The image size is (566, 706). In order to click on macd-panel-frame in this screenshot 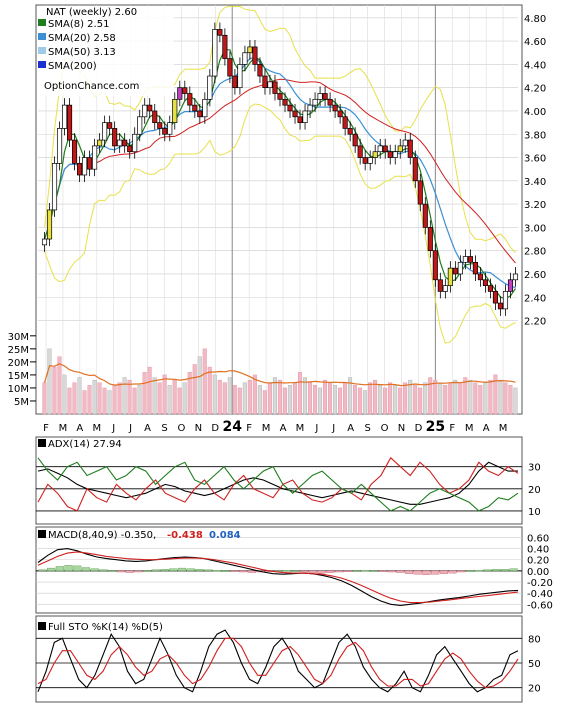, I will do `click(279, 570)`.